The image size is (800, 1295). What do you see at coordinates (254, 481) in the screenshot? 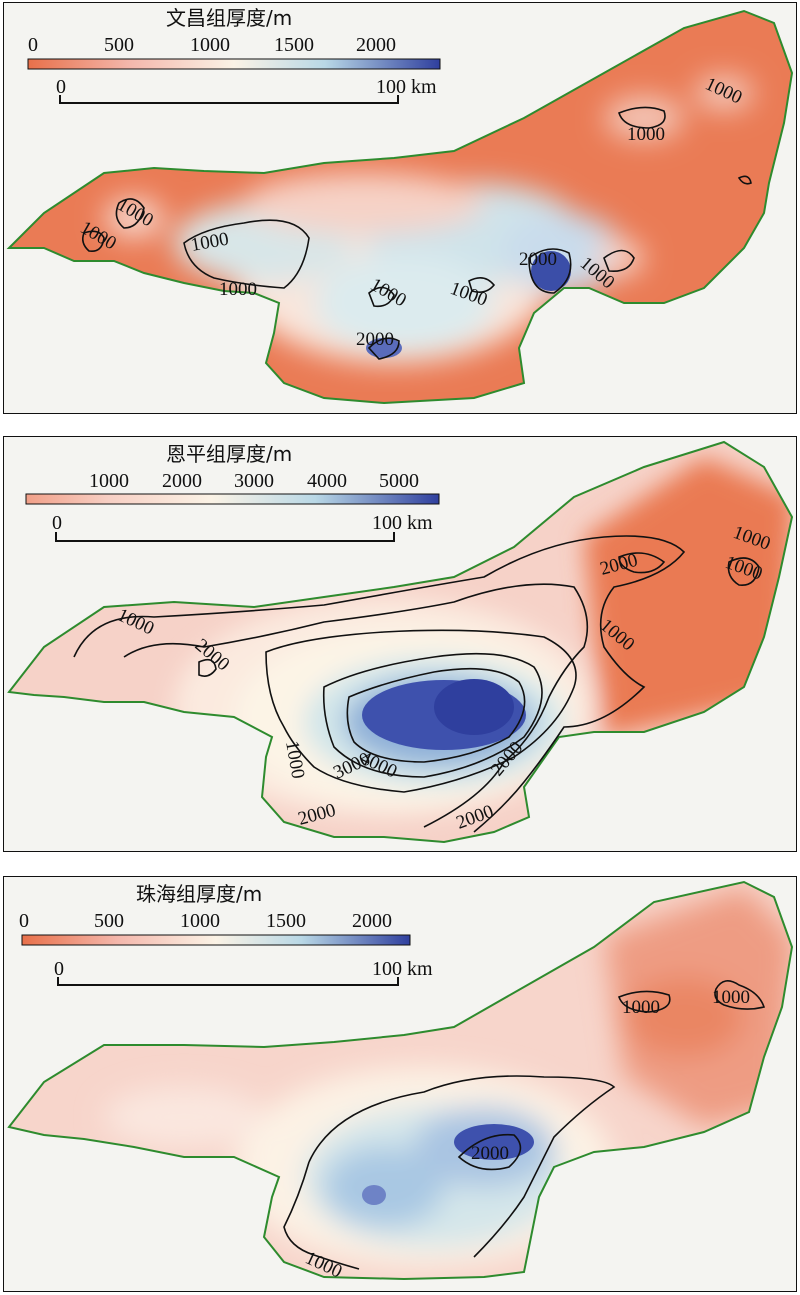
I see `legend-tick: 3000` at bounding box center [254, 481].